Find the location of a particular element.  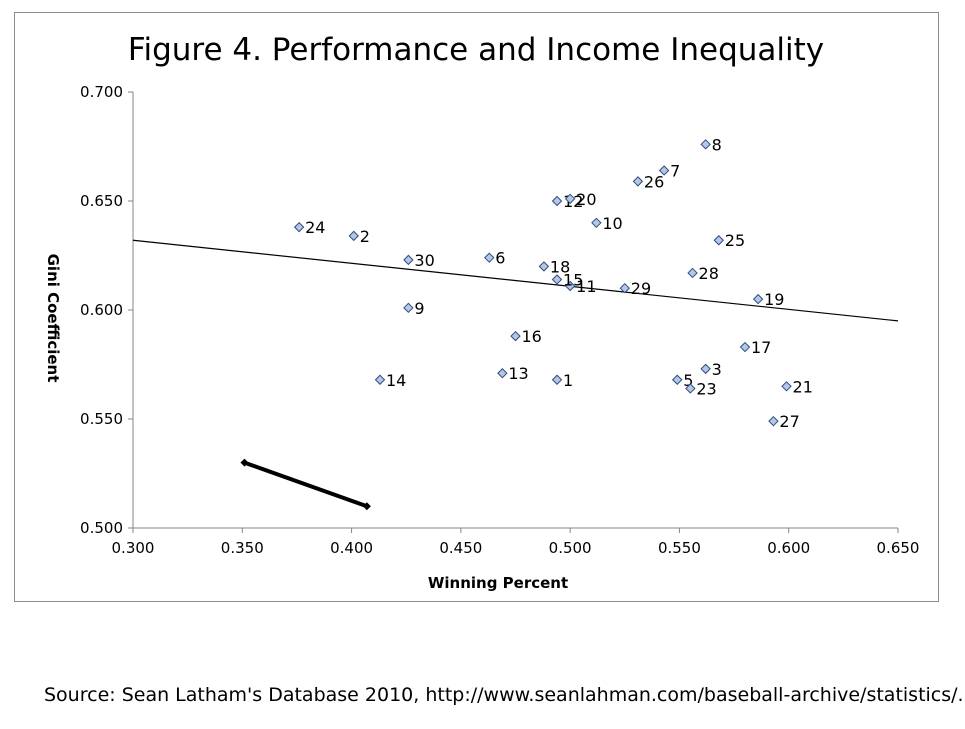

data-point: 16 is located at coordinates (526, 336).